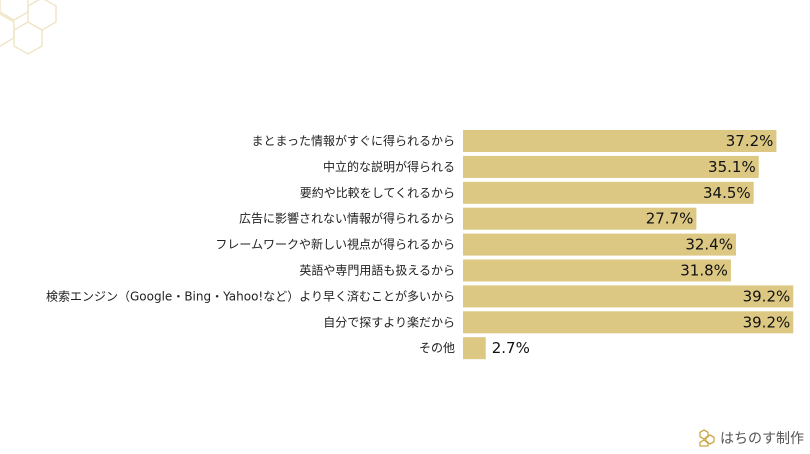  Describe the element at coordinates (767, 296) in the screenshot. I see `value-label-6: 39.2%` at that location.